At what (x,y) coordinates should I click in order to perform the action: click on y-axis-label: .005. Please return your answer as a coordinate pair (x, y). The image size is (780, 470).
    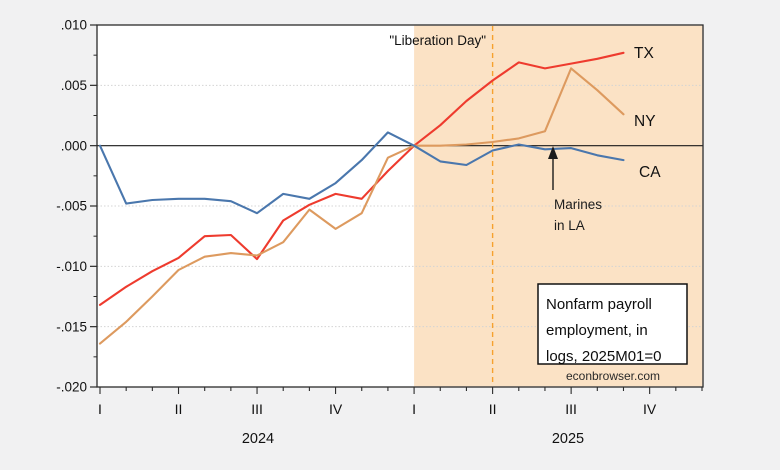
    Looking at the image, I should click on (74, 85).